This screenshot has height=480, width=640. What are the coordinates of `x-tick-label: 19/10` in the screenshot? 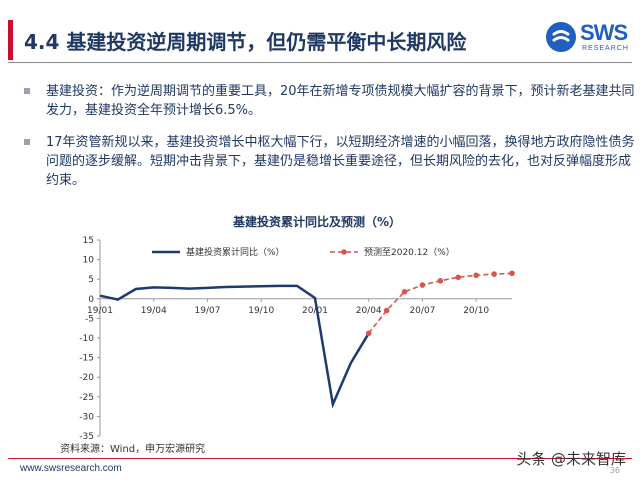 It's located at (261, 311).